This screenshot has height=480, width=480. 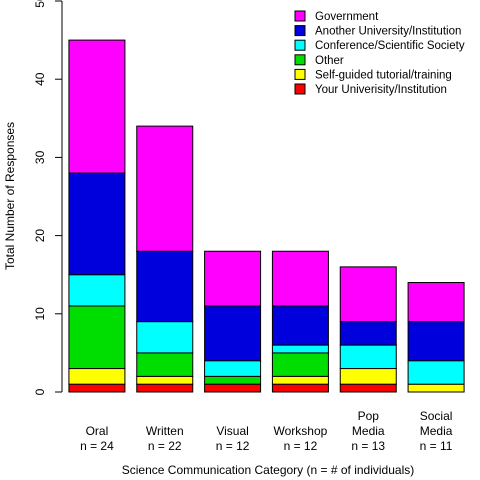 I want to click on y-axis-label: Total Number of Responses, so click(x=10, y=196).